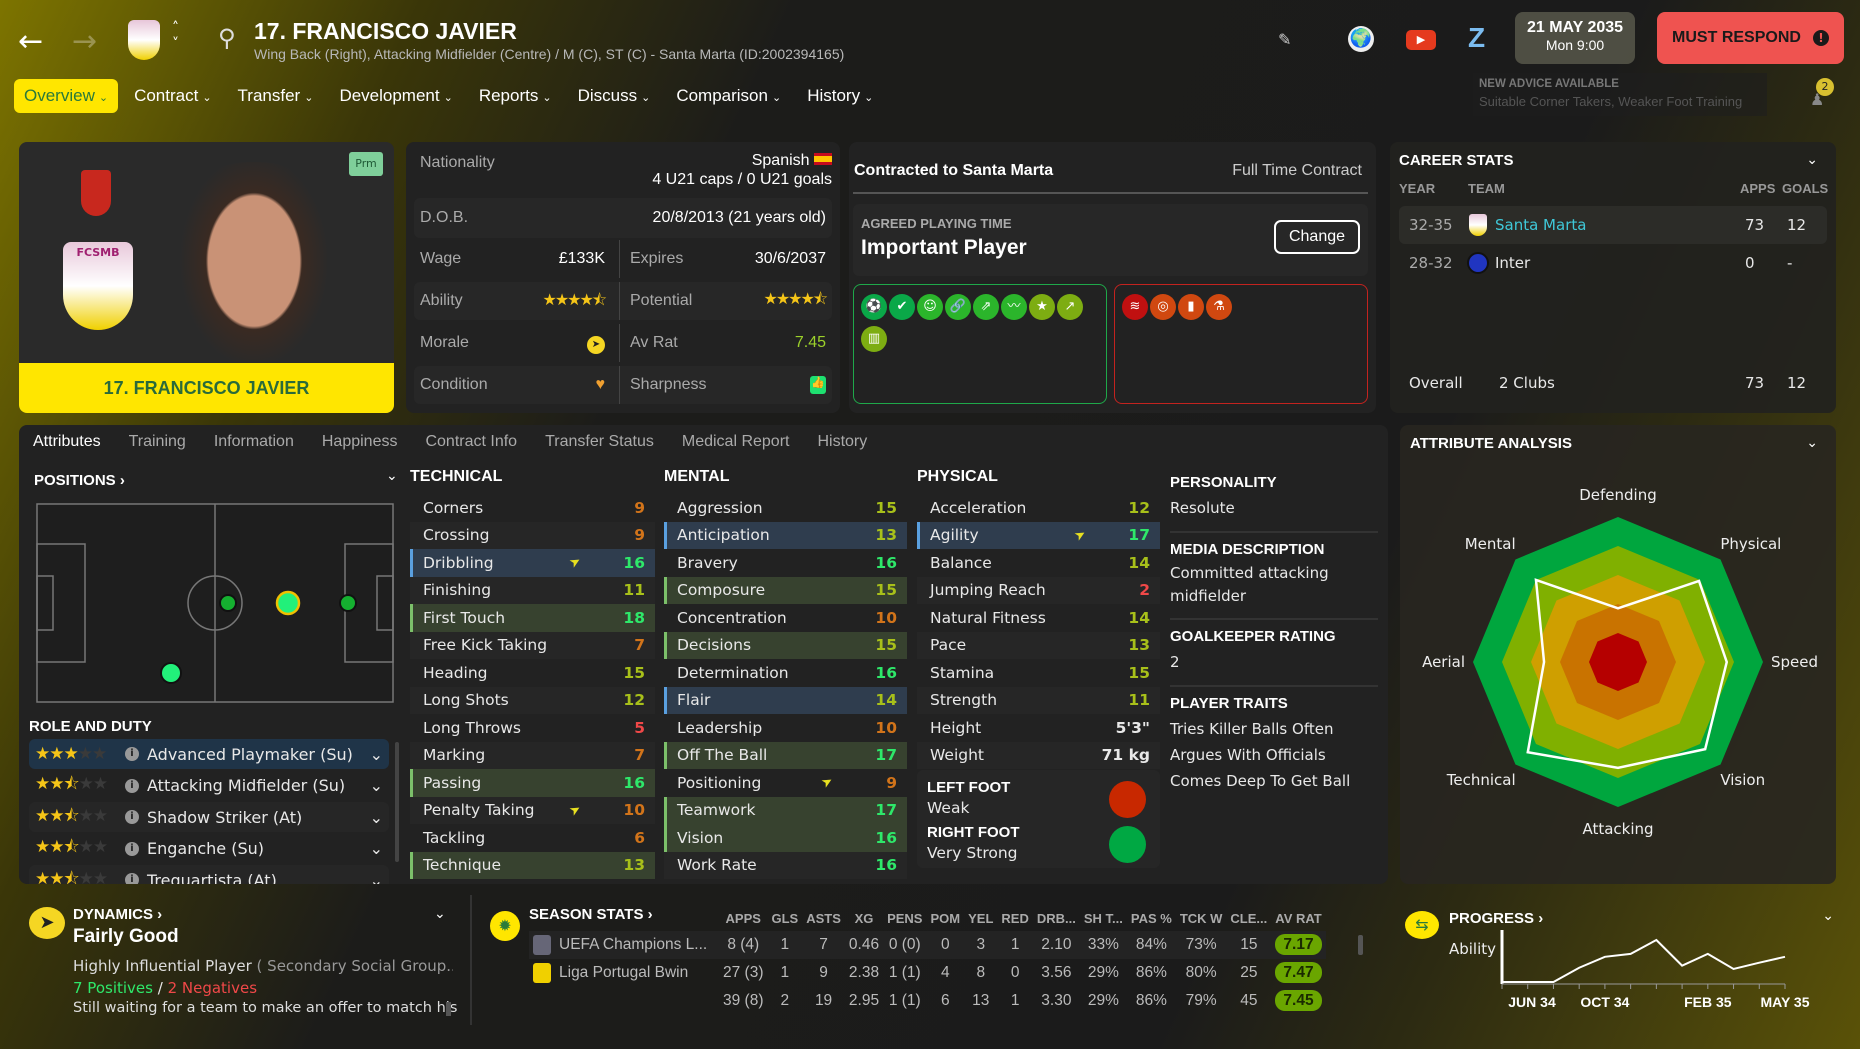 The image size is (1860, 1049). I want to click on position-dot-st, so click(348, 603).